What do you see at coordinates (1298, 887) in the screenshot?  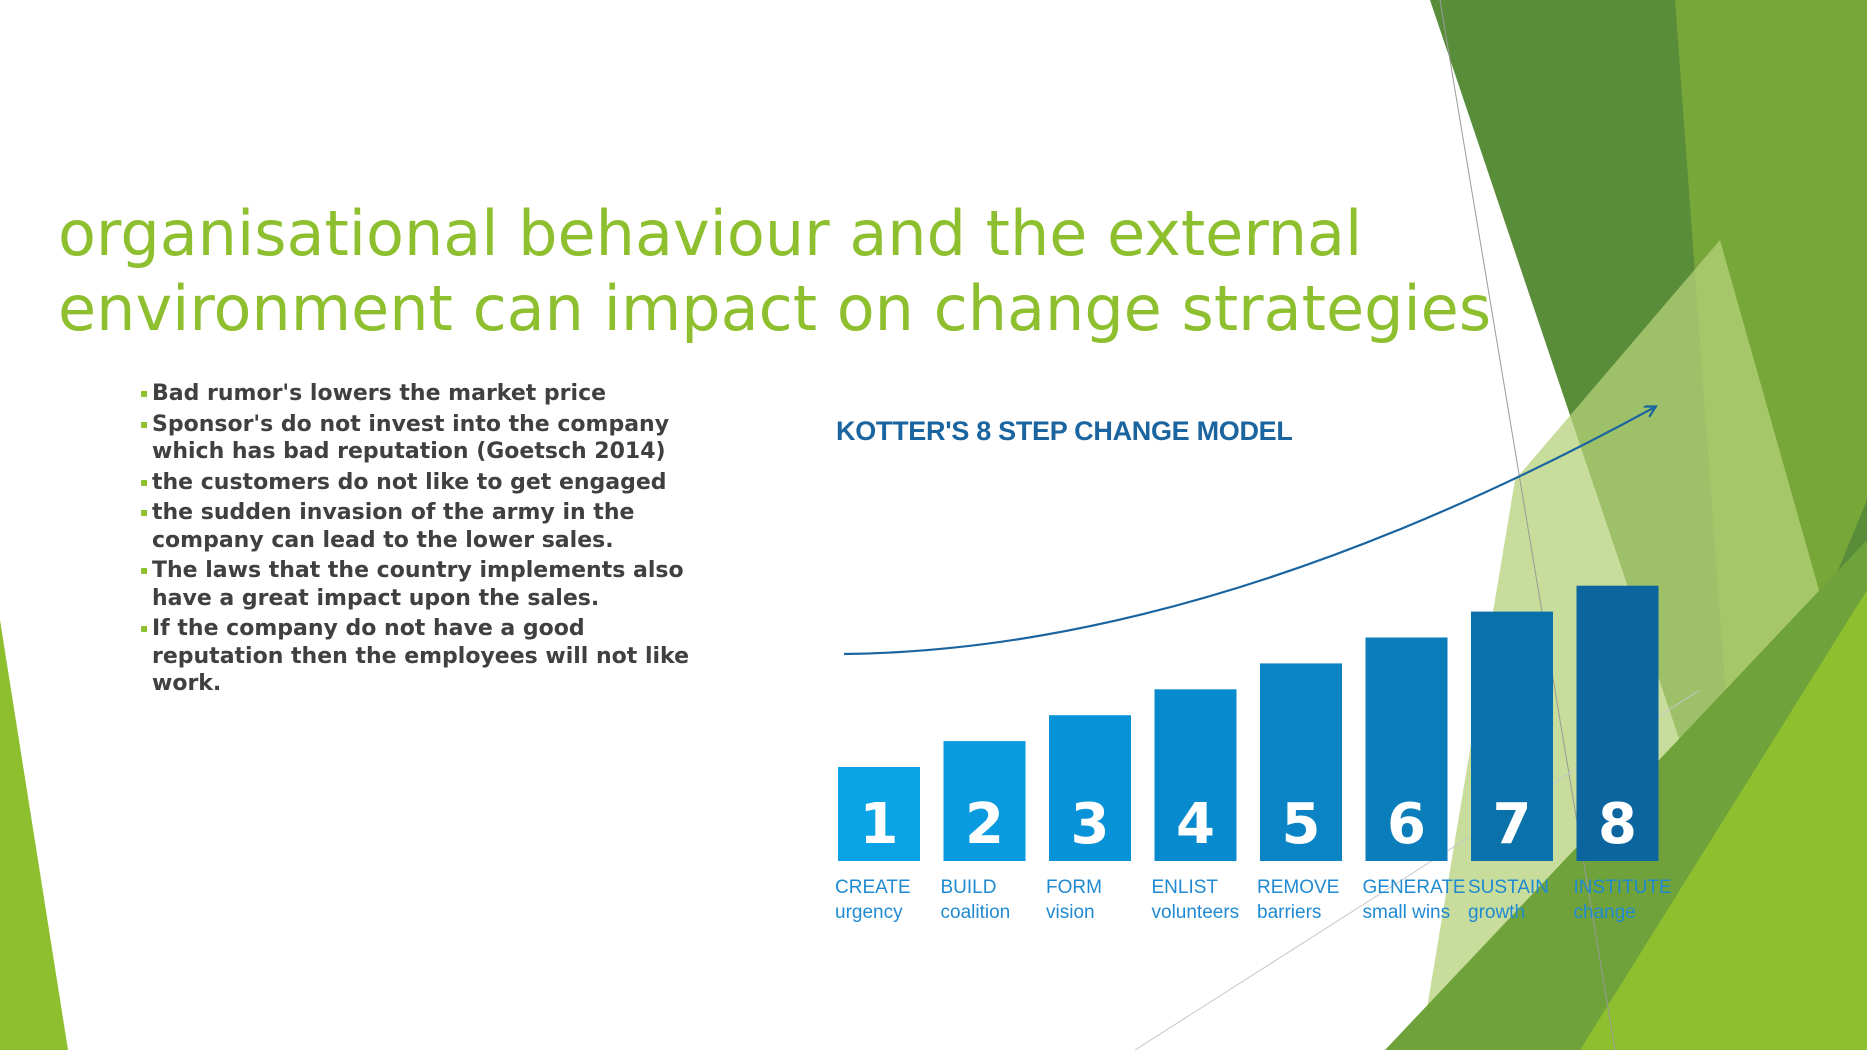 I see `category-label-line1: REMOVE` at bounding box center [1298, 887].